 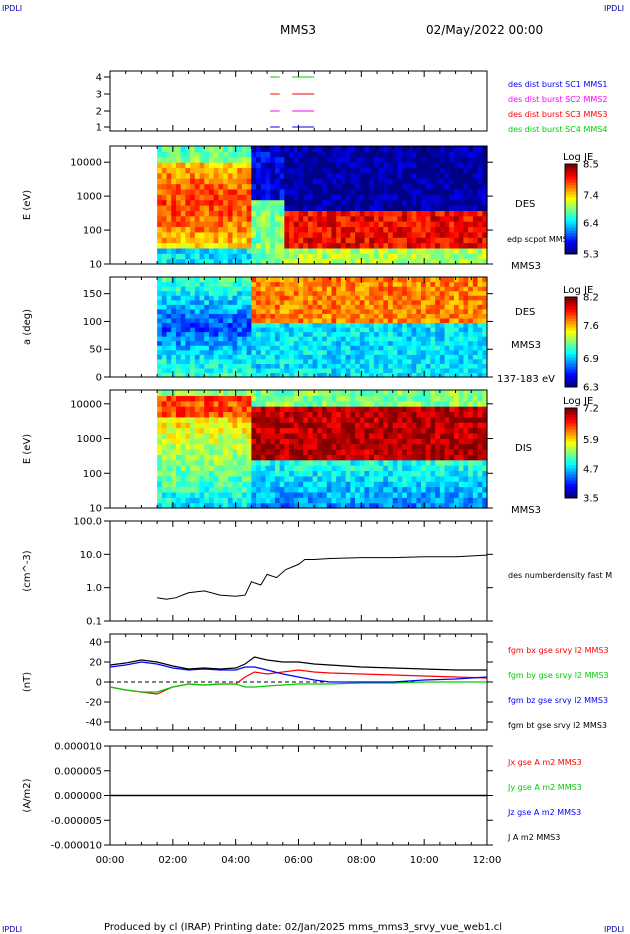 What do you see at coordinates (571, 329) in the screenshot?
I see `des_pitch-colorbar-cell` at bounding box center [571, 329].